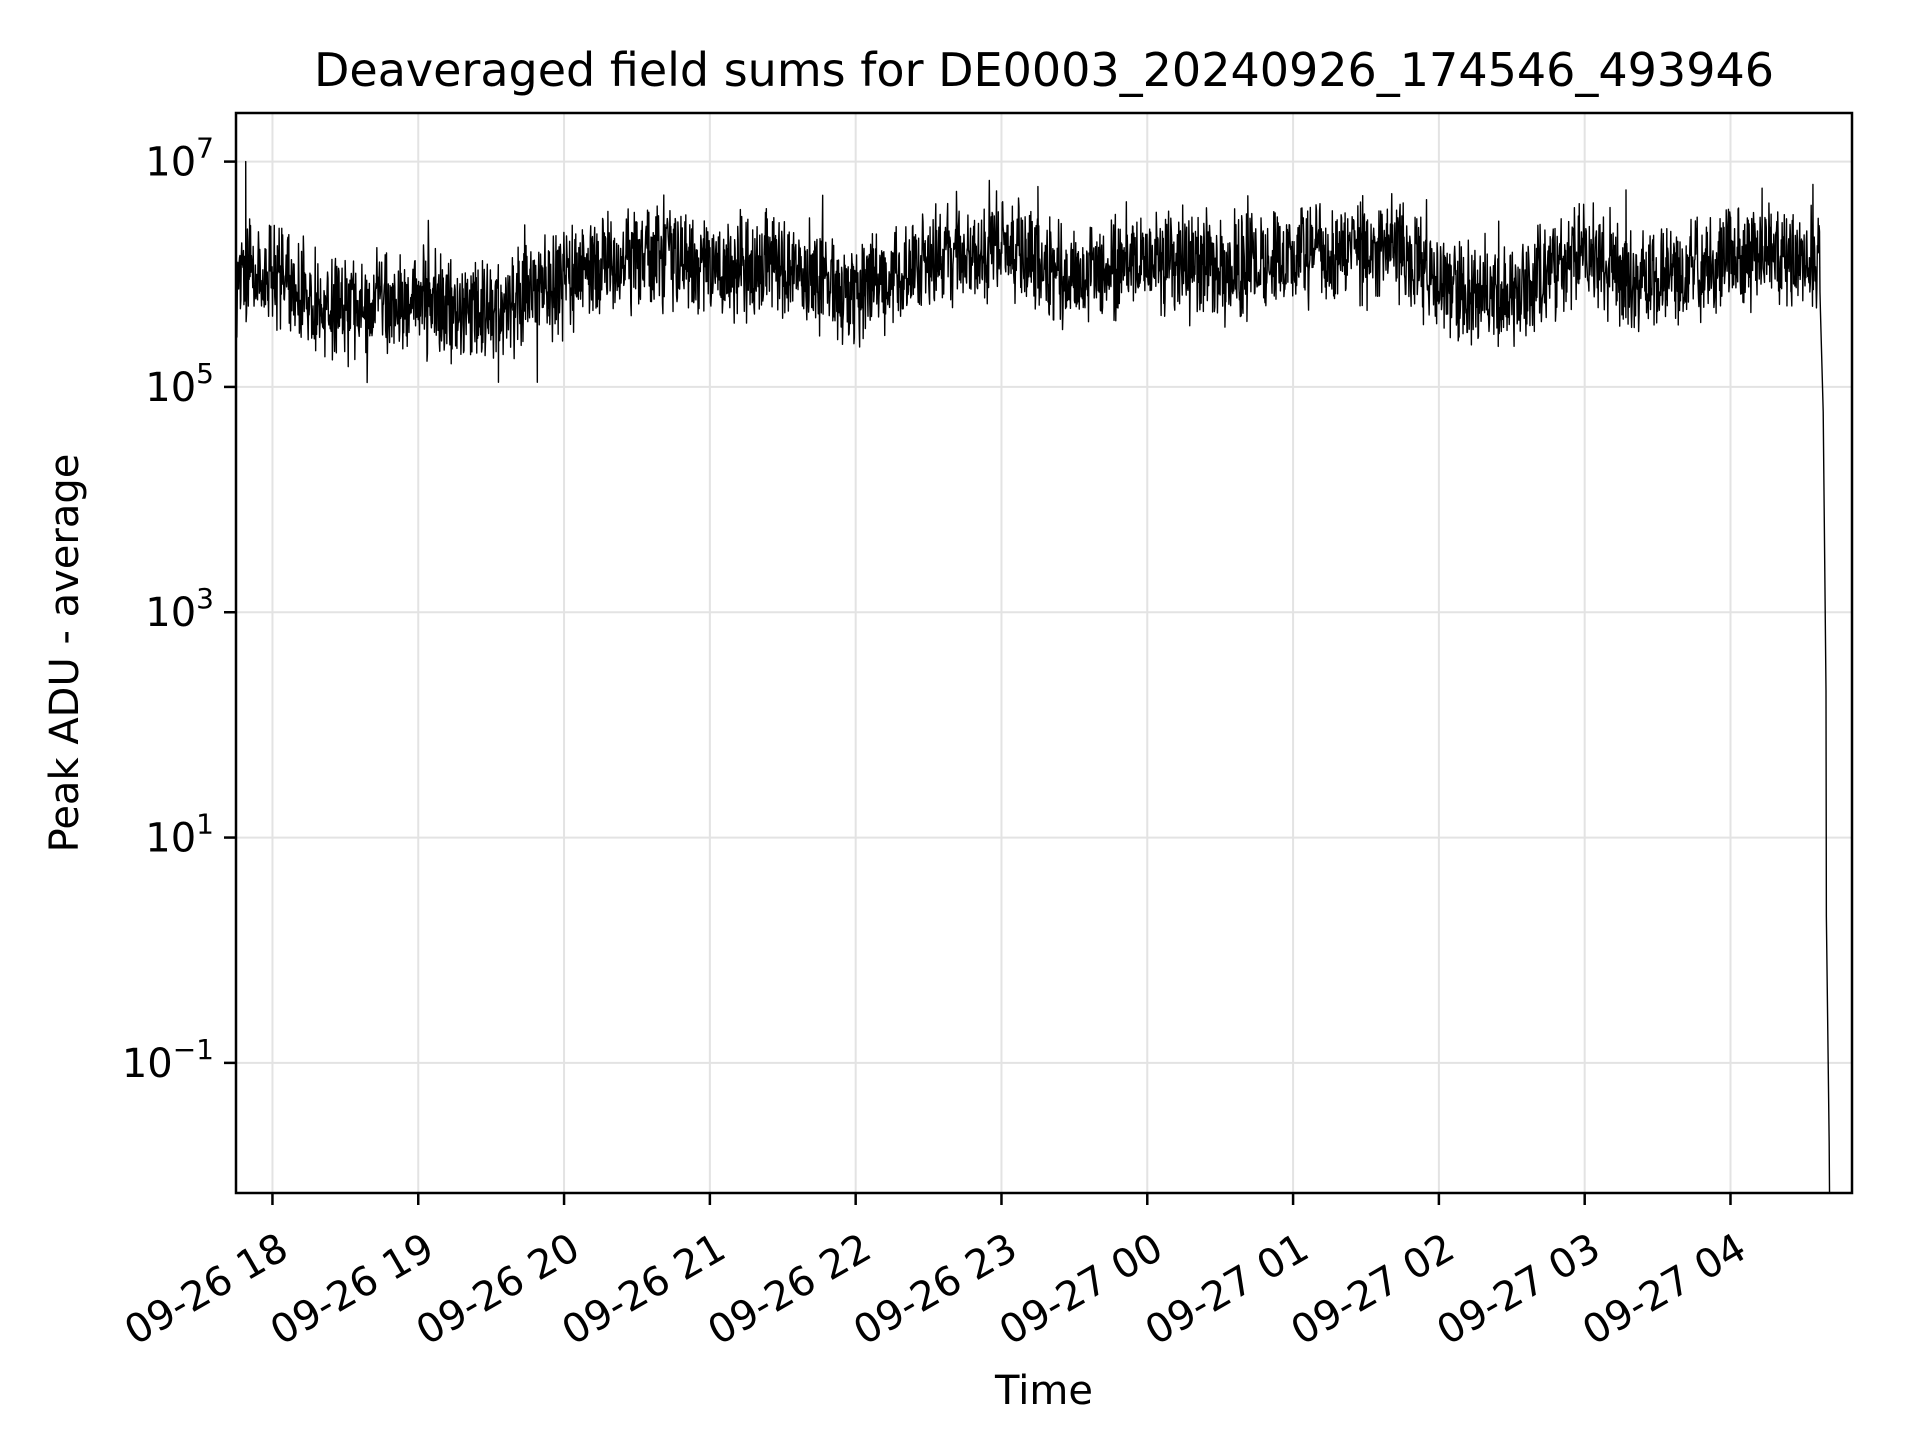  I want to click on y-tick-exponent: 3, so click(205, 598).